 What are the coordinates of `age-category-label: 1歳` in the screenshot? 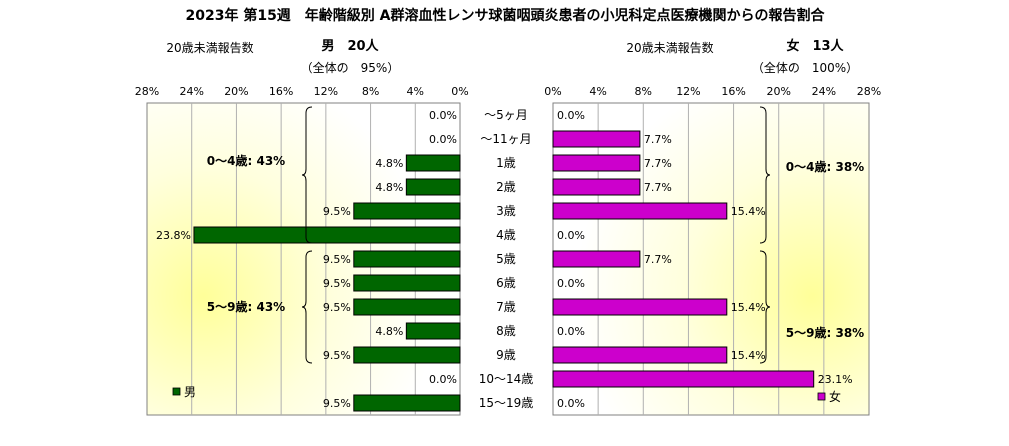 It's located at (506, 163).